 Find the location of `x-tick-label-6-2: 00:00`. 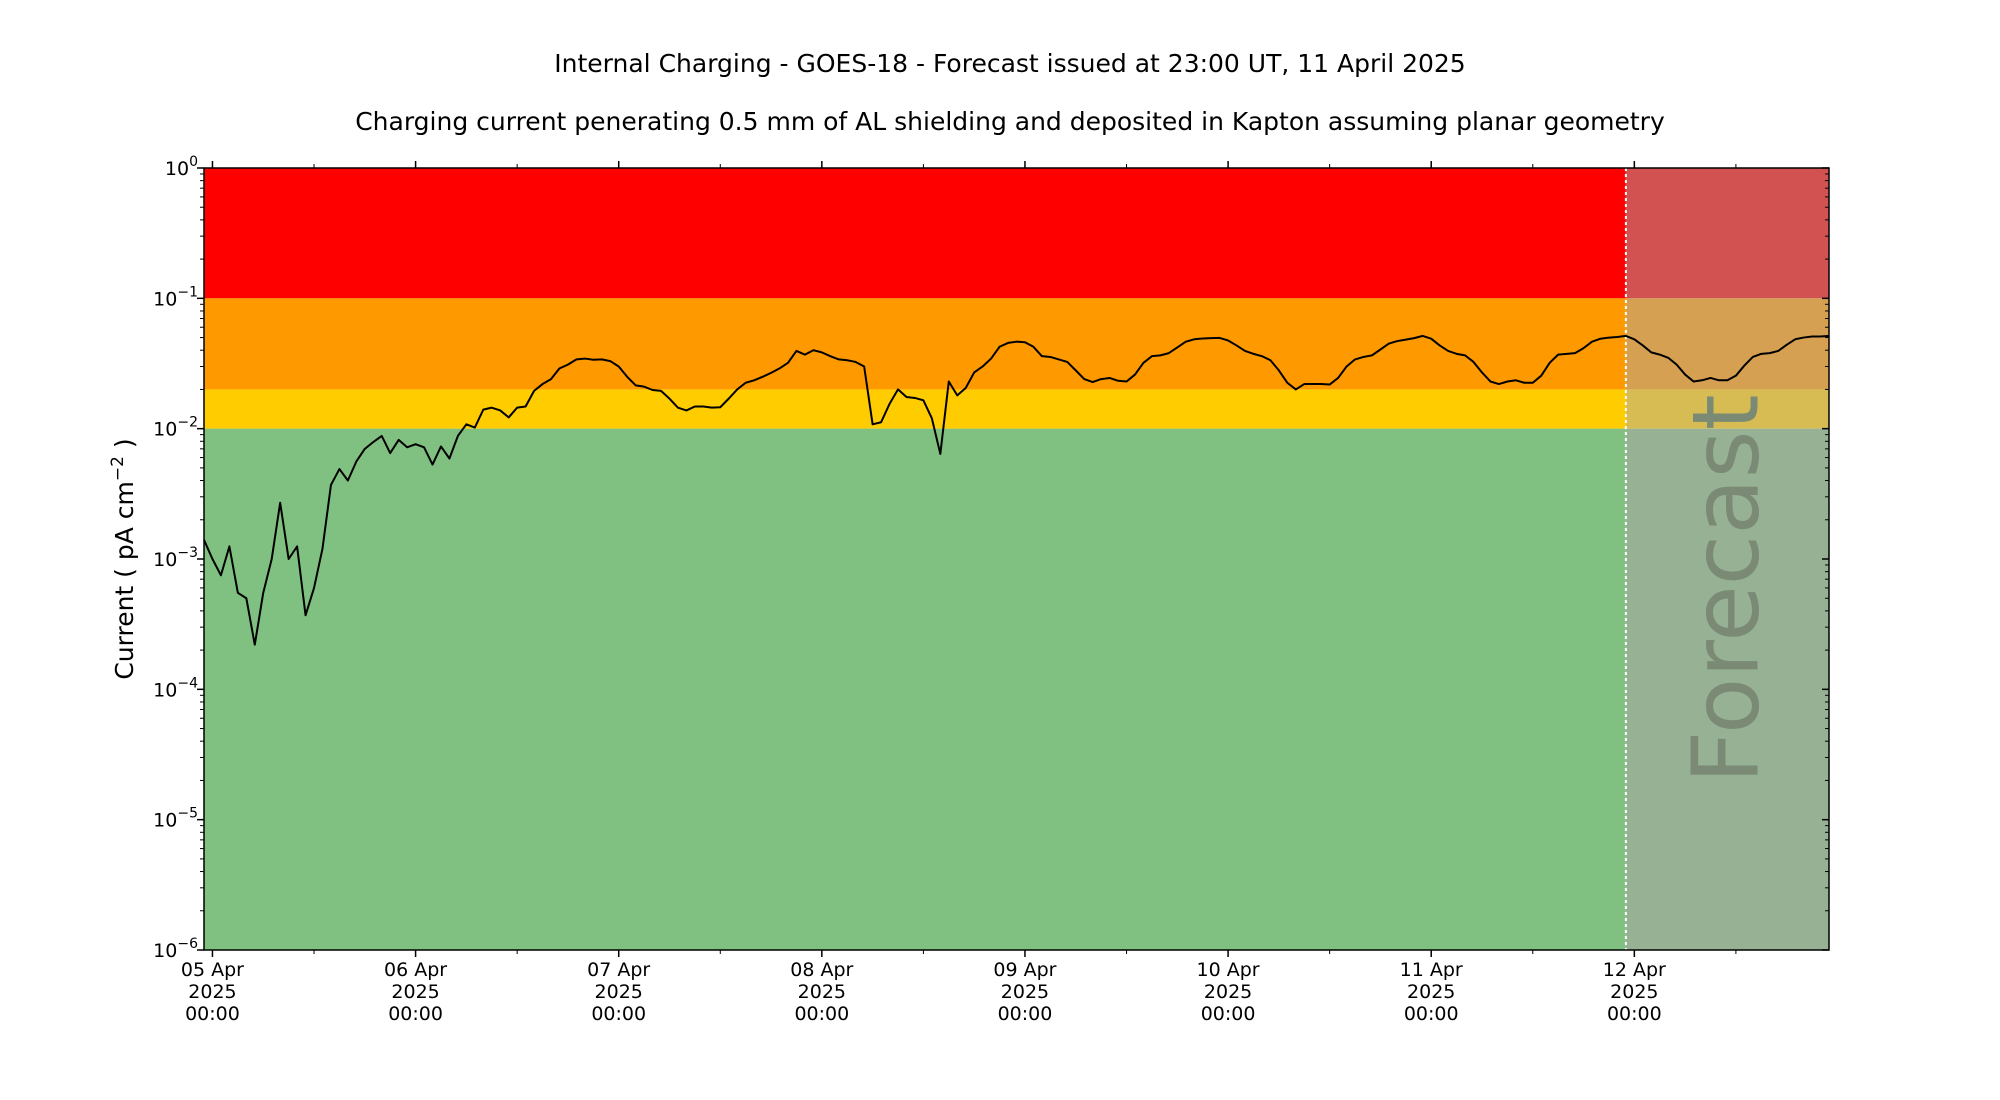

x-tick-label-6-2: 00:00 is located at coordinates (1431, 1014).